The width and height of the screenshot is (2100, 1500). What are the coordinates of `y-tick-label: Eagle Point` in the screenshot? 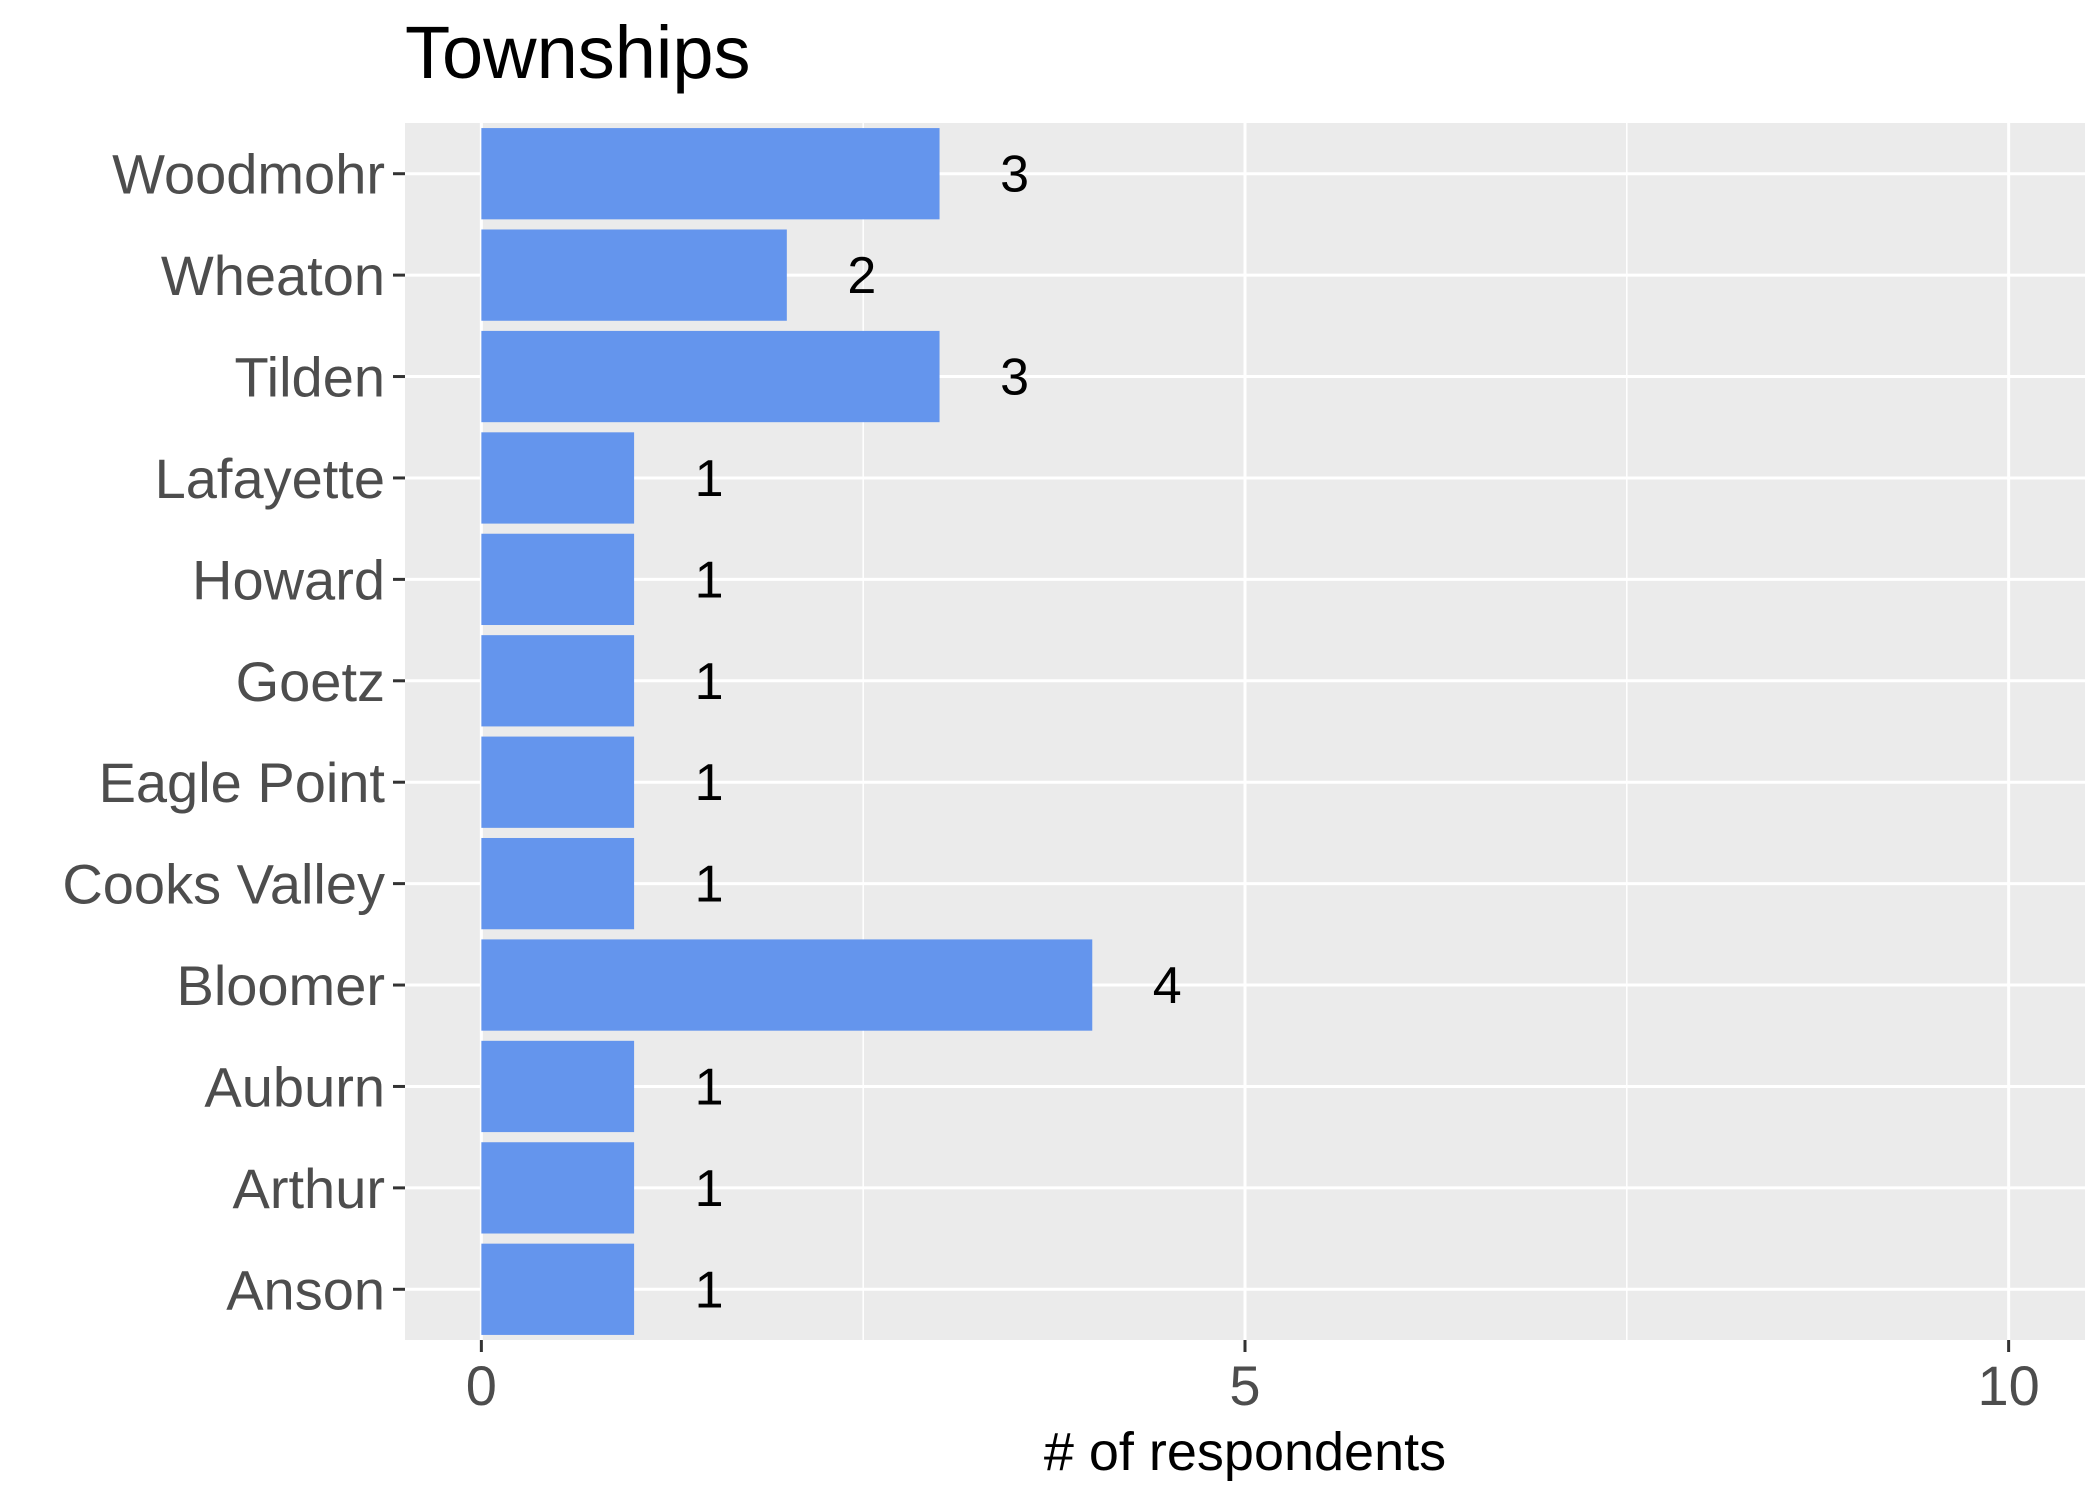 It's located at (242, 782).